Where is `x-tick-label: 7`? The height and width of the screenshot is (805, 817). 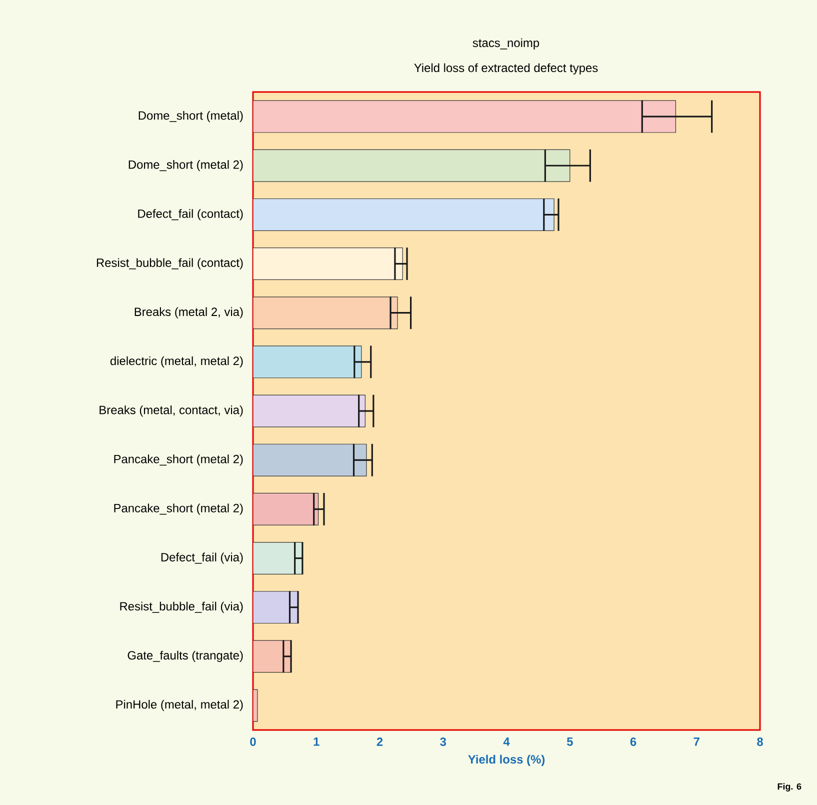
x-tick-label: 7 is located at coordinates (697, 742).